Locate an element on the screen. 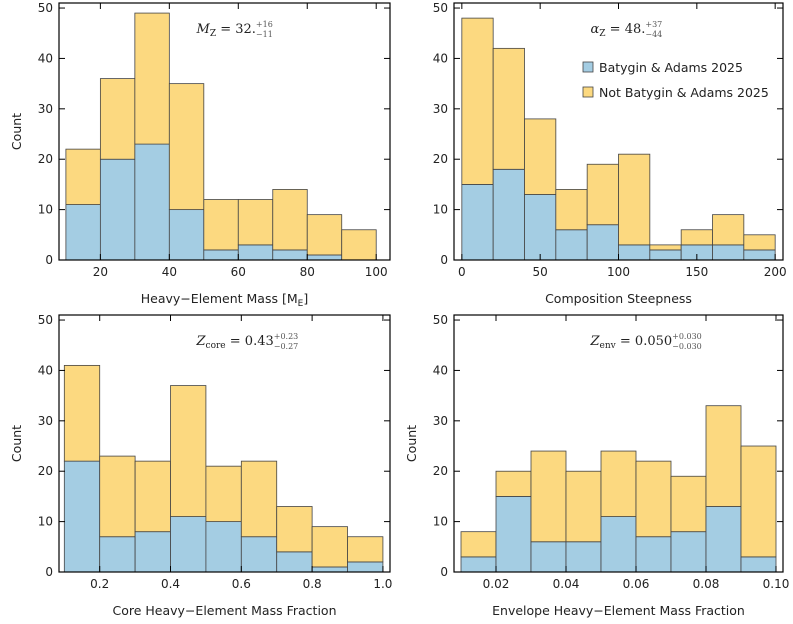 The height and width of the screenshot is (624, 793). legend-swatch-batygin-adams is located at coordinates (588, 67).